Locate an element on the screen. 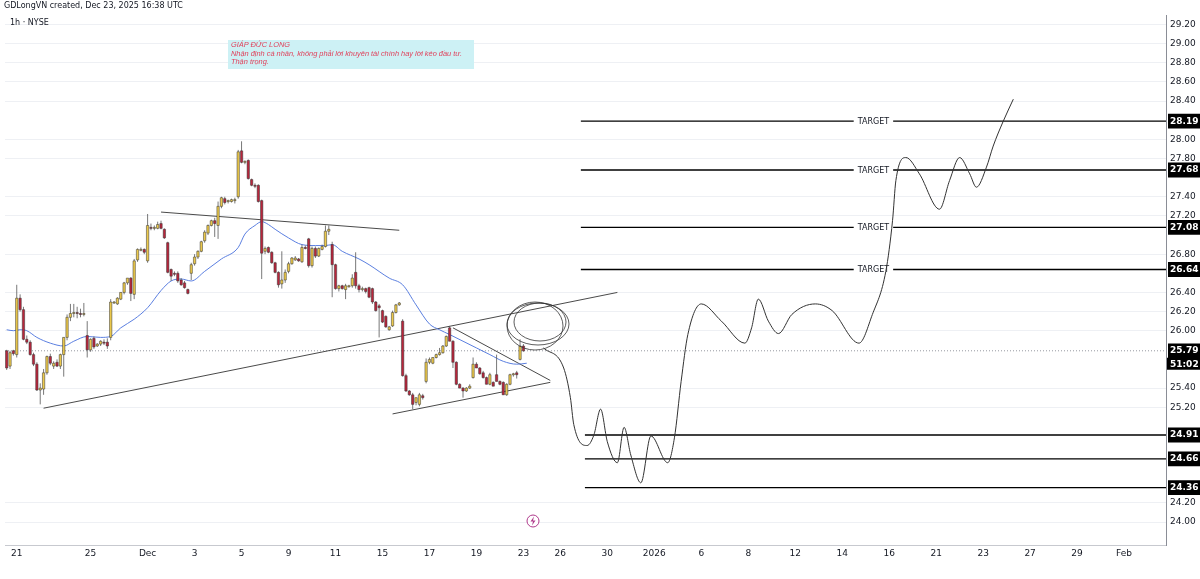 This screenshot has width=1200, height=579. text: 51:02 is located at coordinates (1184, 363).